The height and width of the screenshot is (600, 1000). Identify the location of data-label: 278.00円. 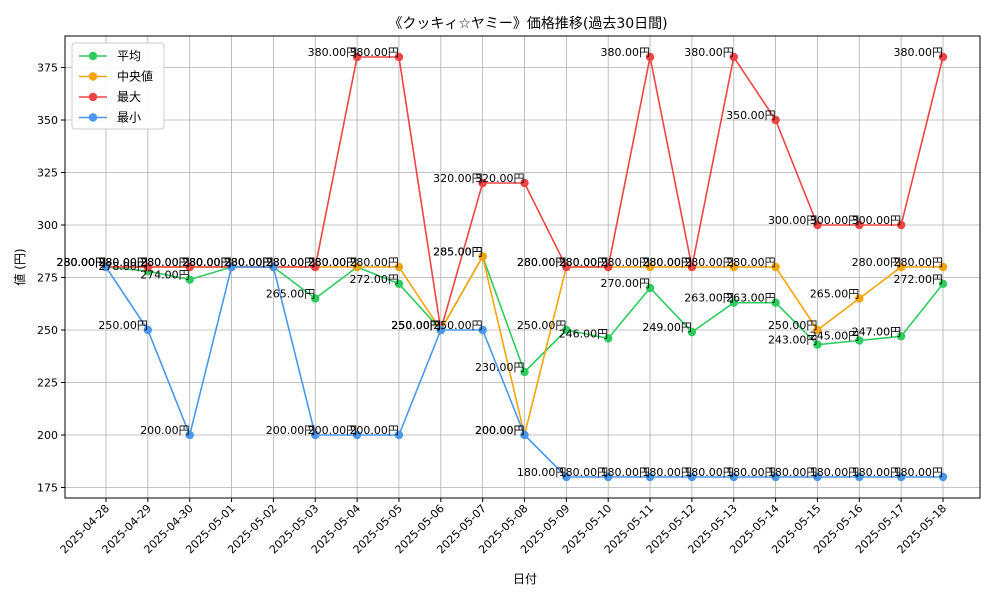
(123, 266).